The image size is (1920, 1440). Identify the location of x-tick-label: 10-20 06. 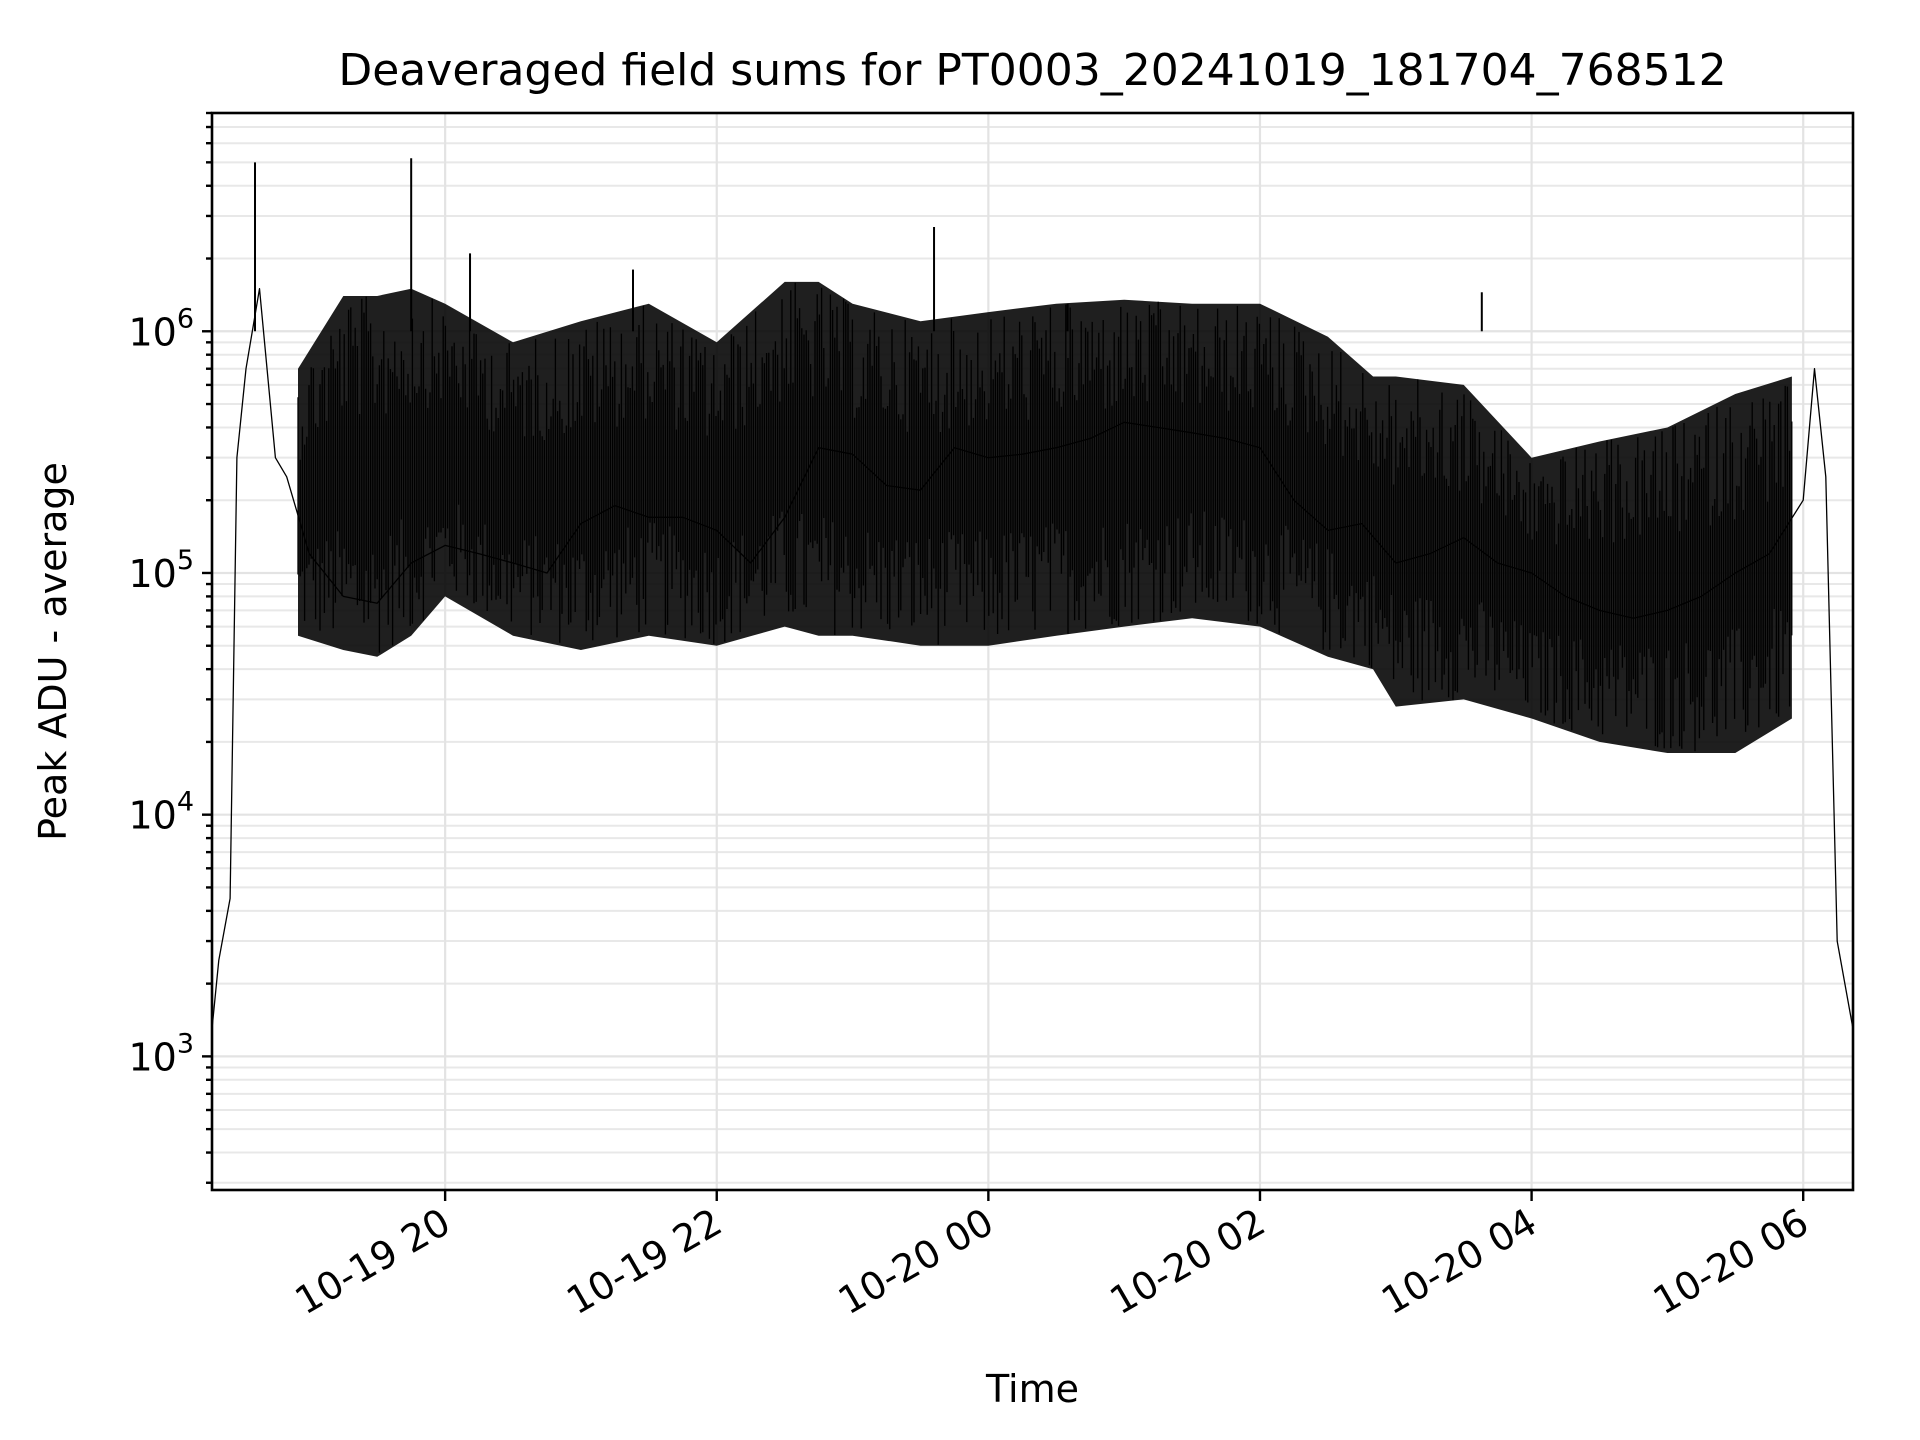
(1731, 1262).